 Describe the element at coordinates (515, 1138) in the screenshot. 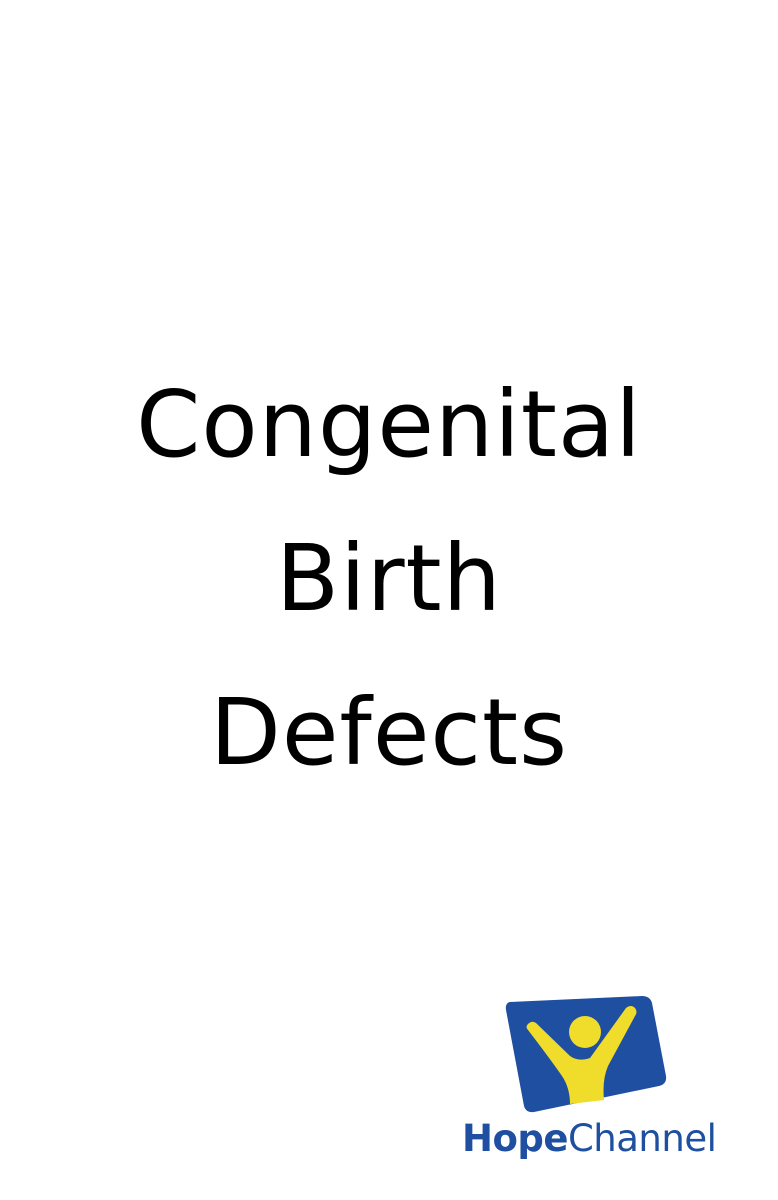

I see `logo-word-hope: Hope` at that location.